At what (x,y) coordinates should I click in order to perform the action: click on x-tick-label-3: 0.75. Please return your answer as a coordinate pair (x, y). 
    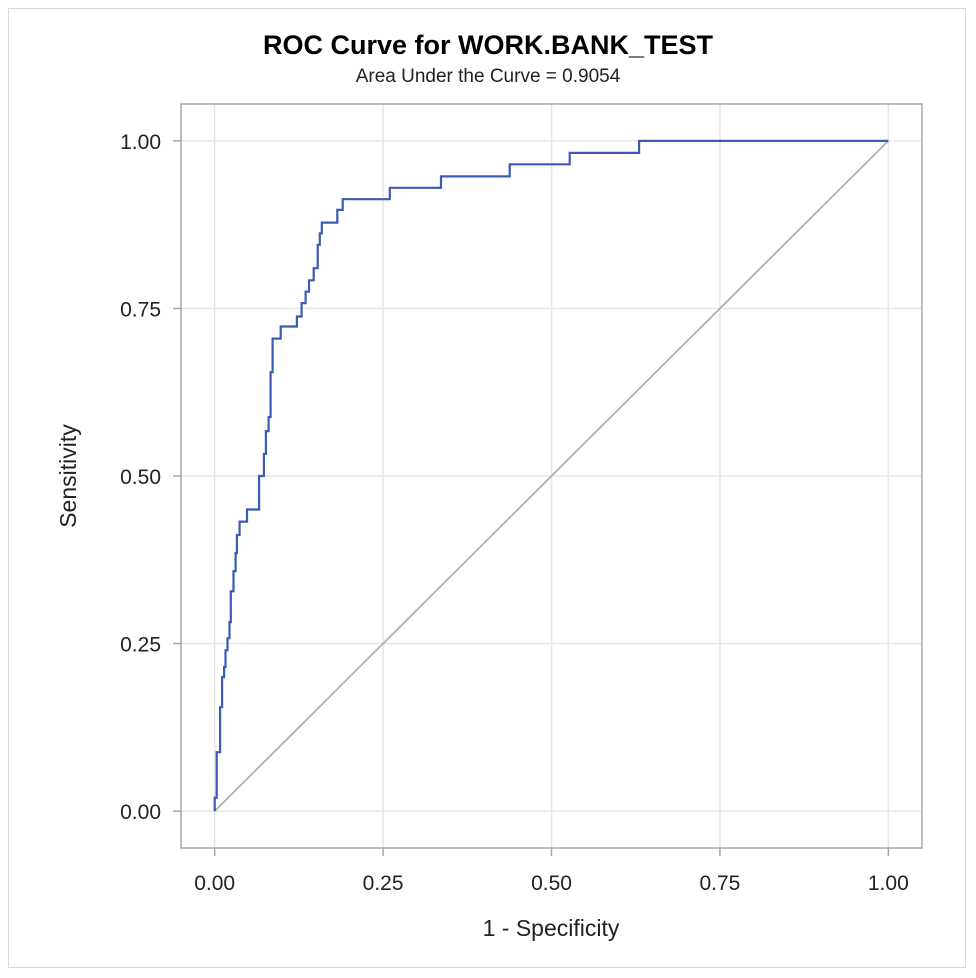
    Looking at the image, I should click on (719, 883).